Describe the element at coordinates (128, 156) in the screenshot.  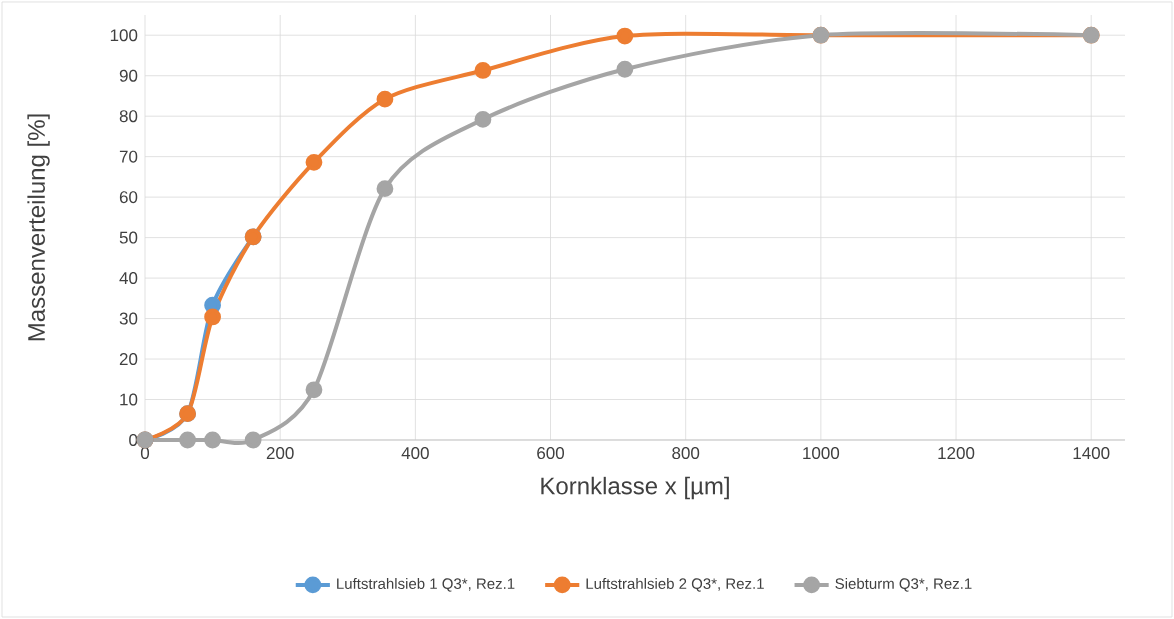
I see `y-tick-label: 70` at that location.